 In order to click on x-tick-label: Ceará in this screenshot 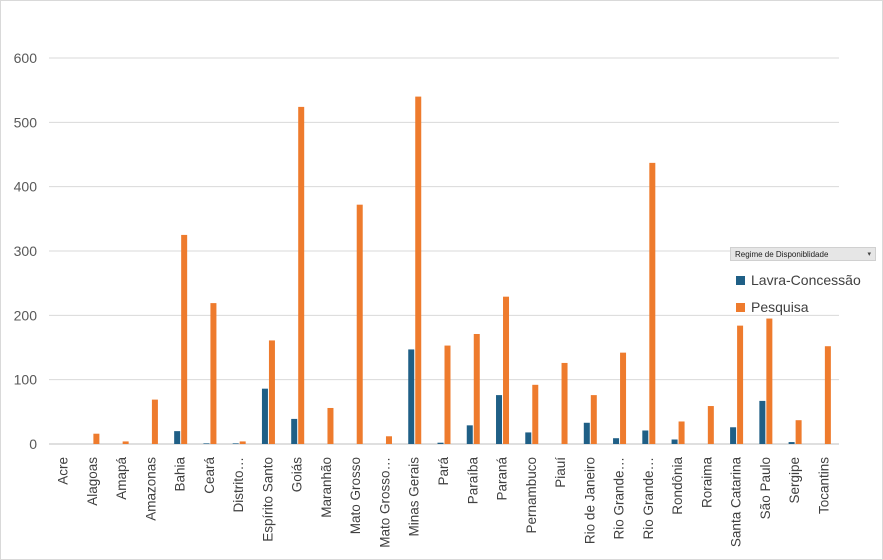, I will do `click(209, 475)`.